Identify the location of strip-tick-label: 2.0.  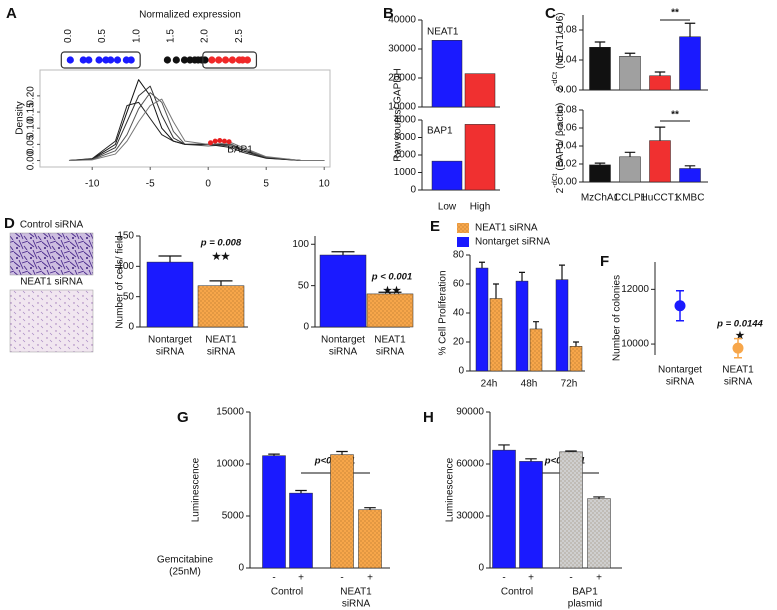
(205, 36).